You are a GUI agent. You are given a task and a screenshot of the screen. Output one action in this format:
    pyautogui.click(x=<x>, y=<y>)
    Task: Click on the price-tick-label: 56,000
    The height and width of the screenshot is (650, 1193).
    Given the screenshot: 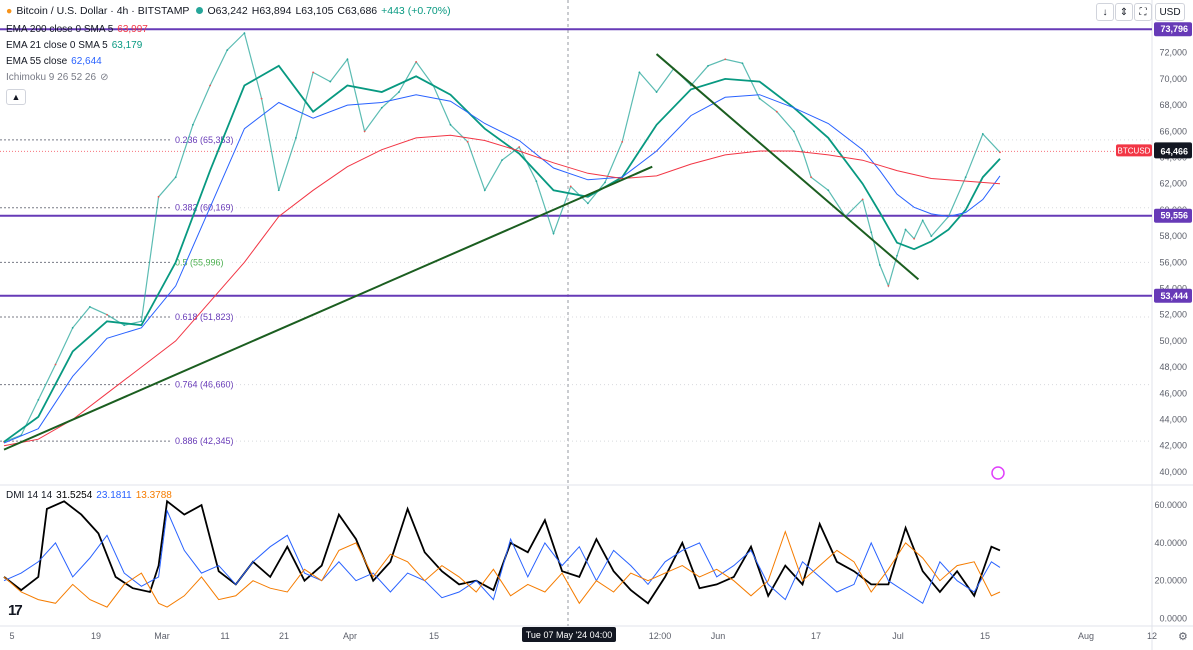 What is the action you would take?
    pyautogui.click(x=1173, y=262)
    